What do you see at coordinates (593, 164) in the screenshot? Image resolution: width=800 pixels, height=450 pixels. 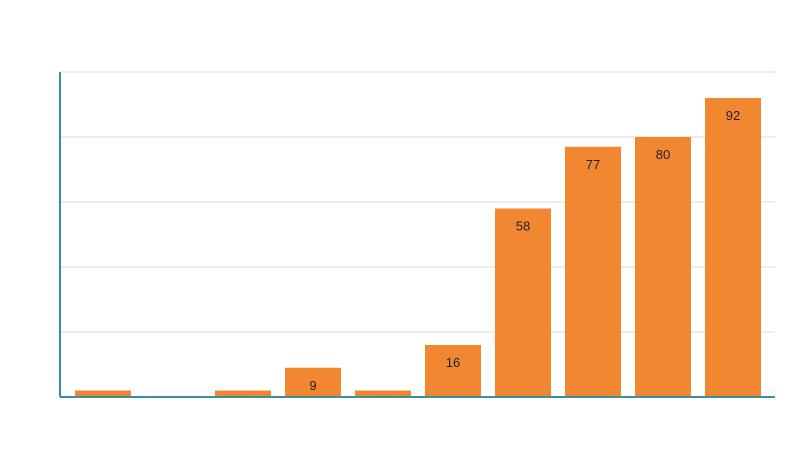 I see `bar-value-label-8: 77` at bounding box center [593, 164].